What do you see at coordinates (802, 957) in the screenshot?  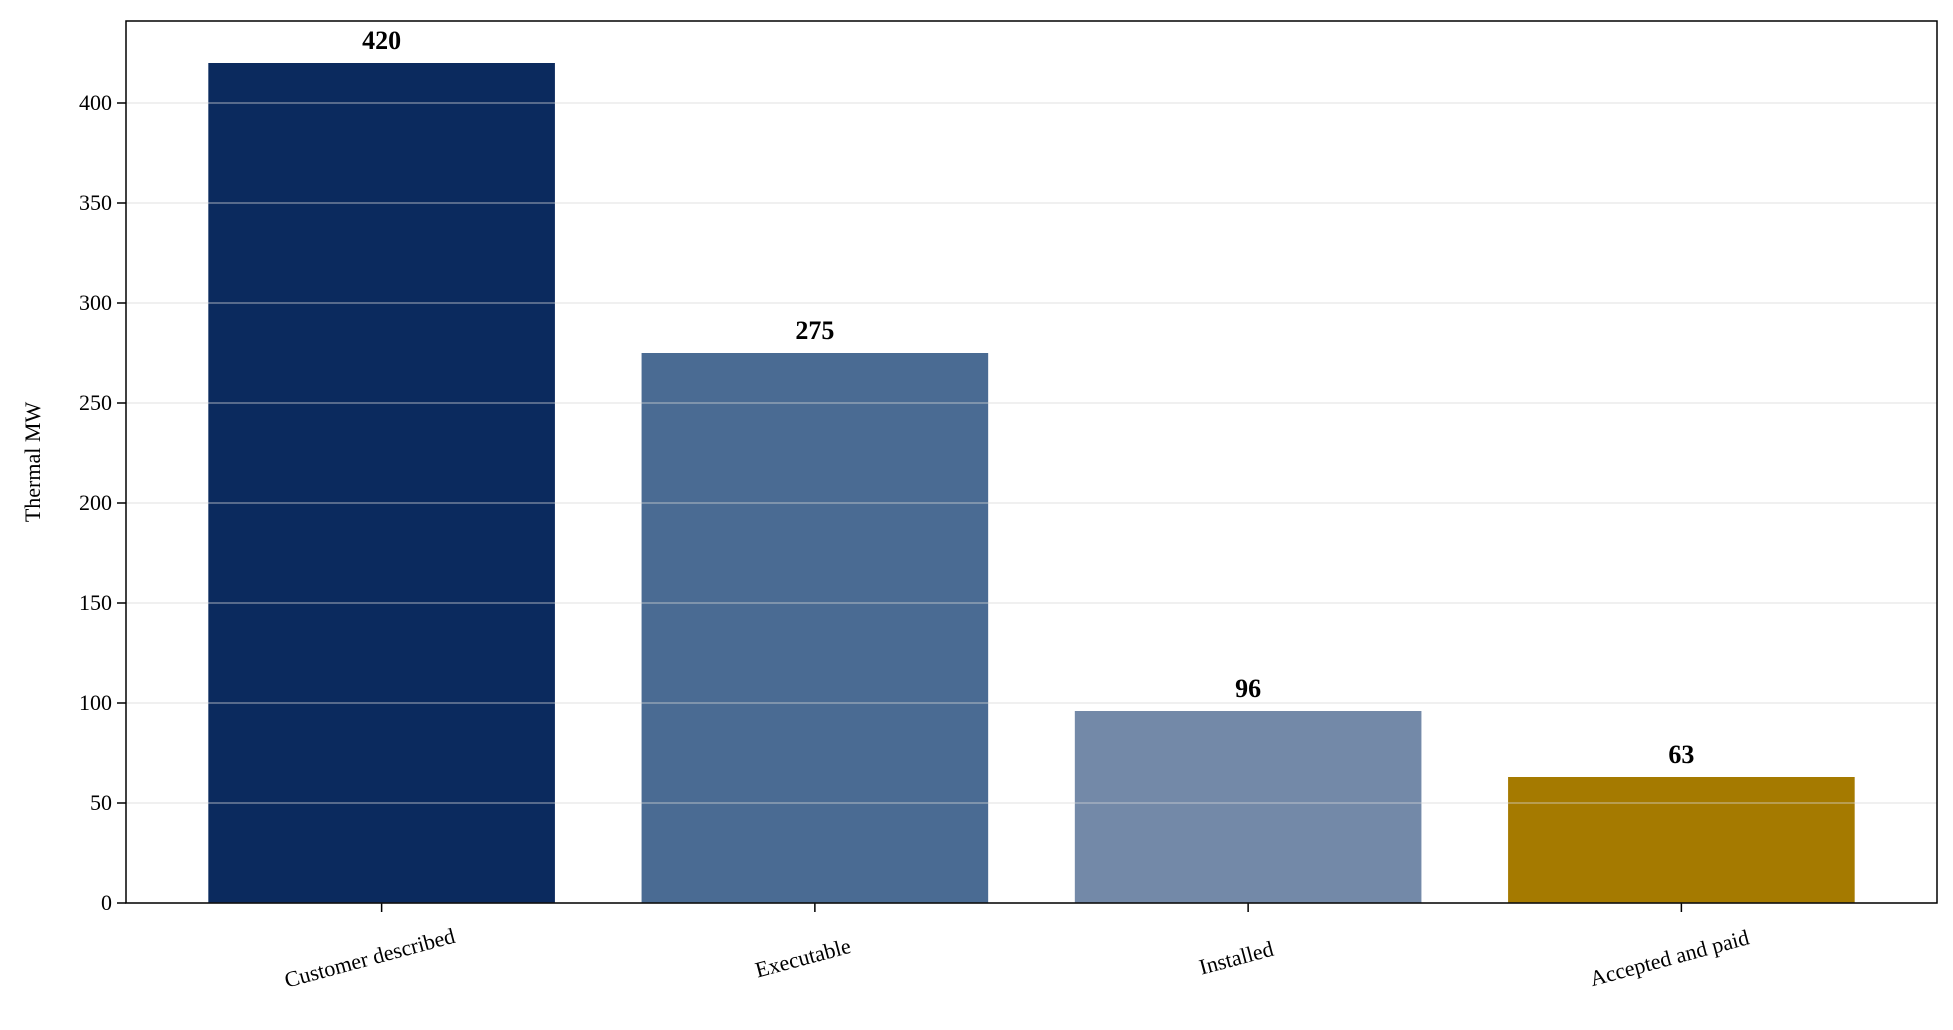 I see `x-tick-label: Executable` at bounding box center [802, 957].